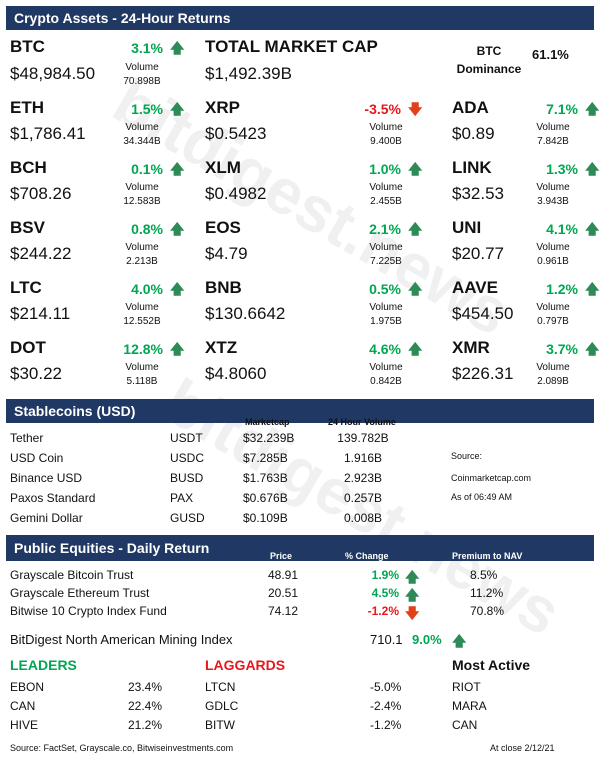 This screenshot has height=762, width=600. I want to click on equity-premium: 8.5%, so click(484, 575).